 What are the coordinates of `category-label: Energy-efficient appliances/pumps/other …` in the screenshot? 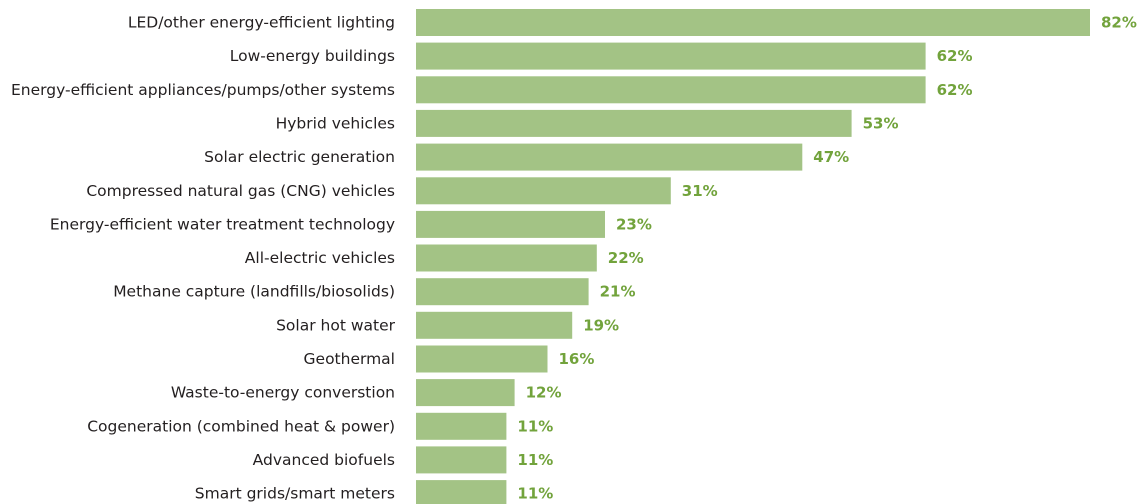 It's located at (203, 90).